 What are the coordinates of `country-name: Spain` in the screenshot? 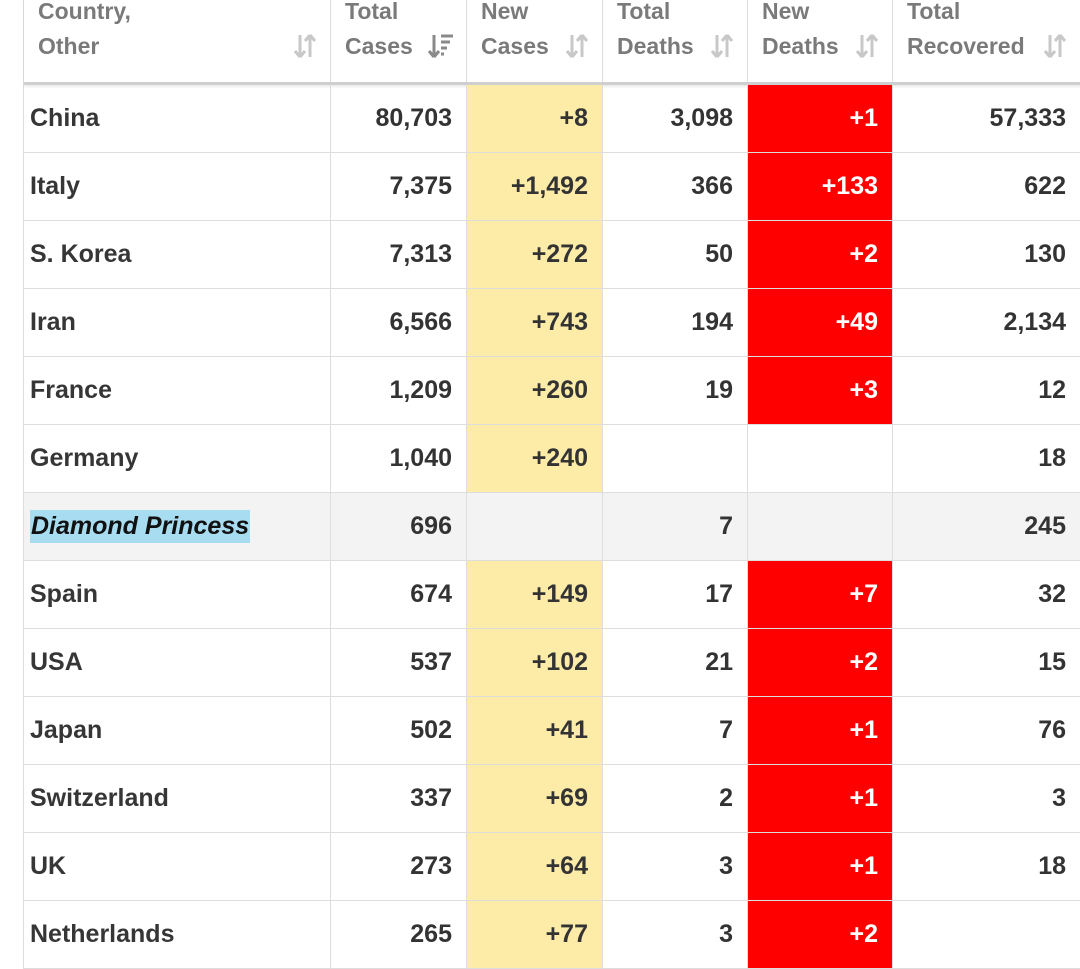 It's located at (64, 594).